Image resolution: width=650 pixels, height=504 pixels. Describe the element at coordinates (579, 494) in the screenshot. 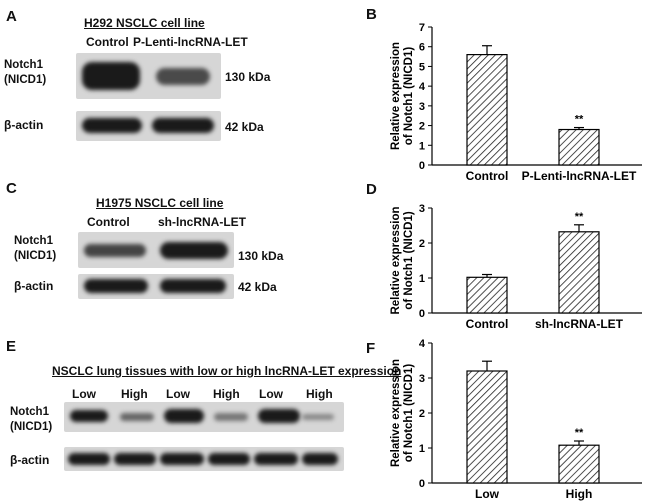

I see `category-label: High` at that location.